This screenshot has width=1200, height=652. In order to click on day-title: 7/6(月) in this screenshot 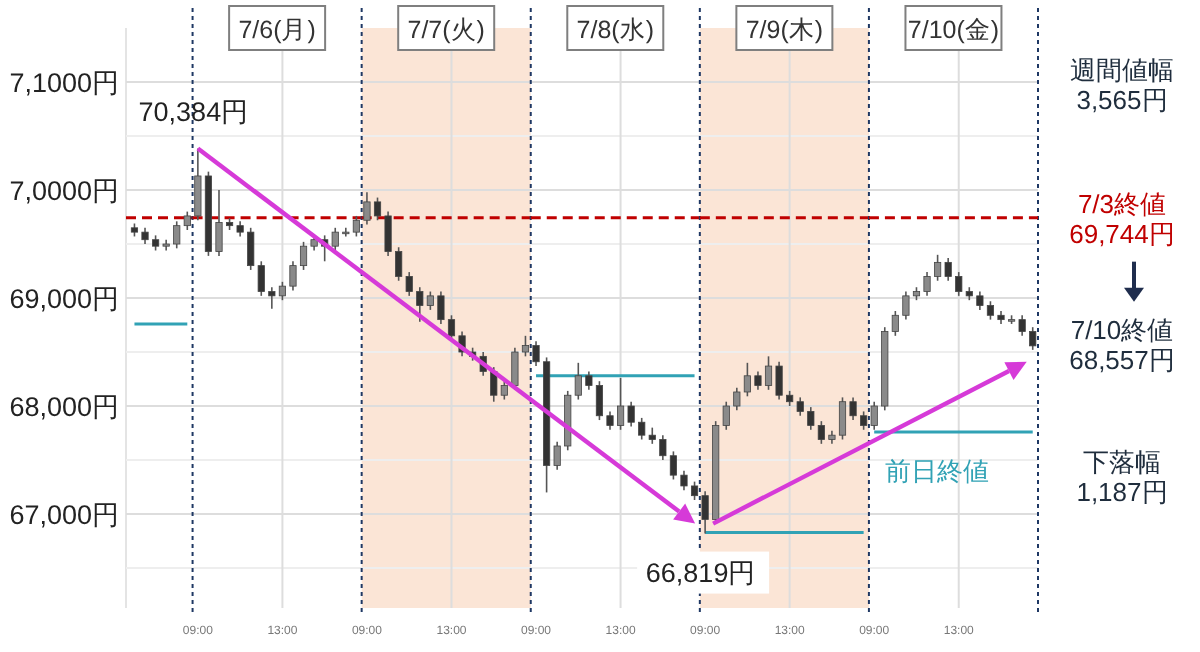, I will do `click(277, 28)`.